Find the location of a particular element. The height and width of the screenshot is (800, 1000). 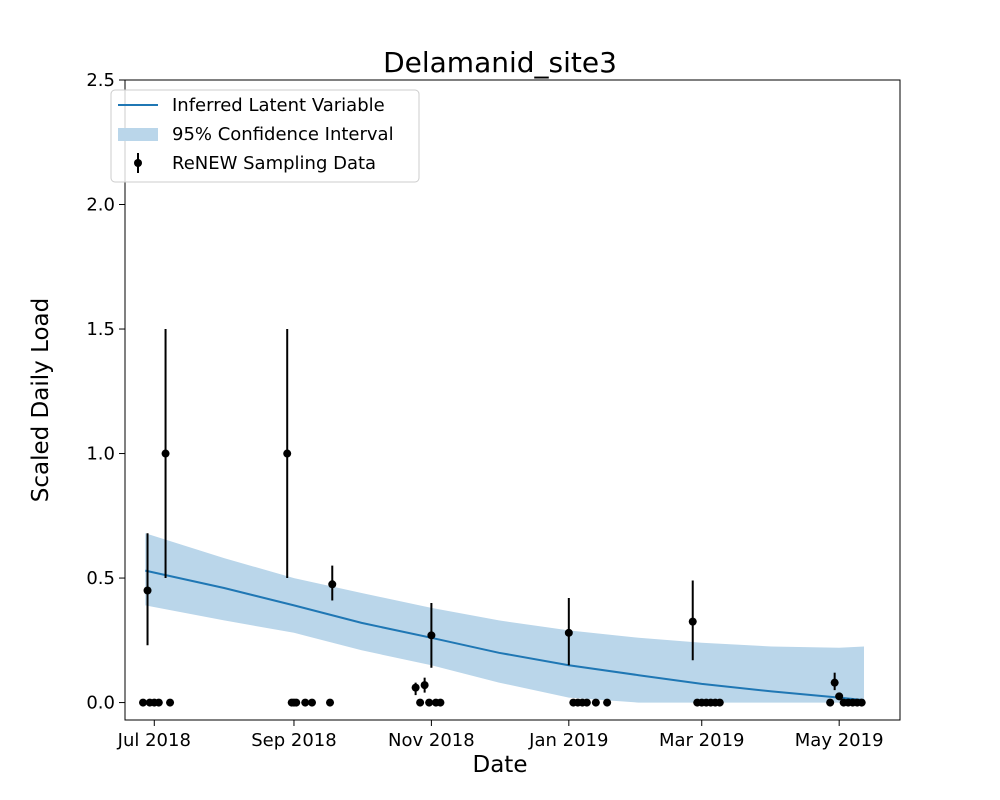

x-axis-label: Date is located at coordinates (500, 765).